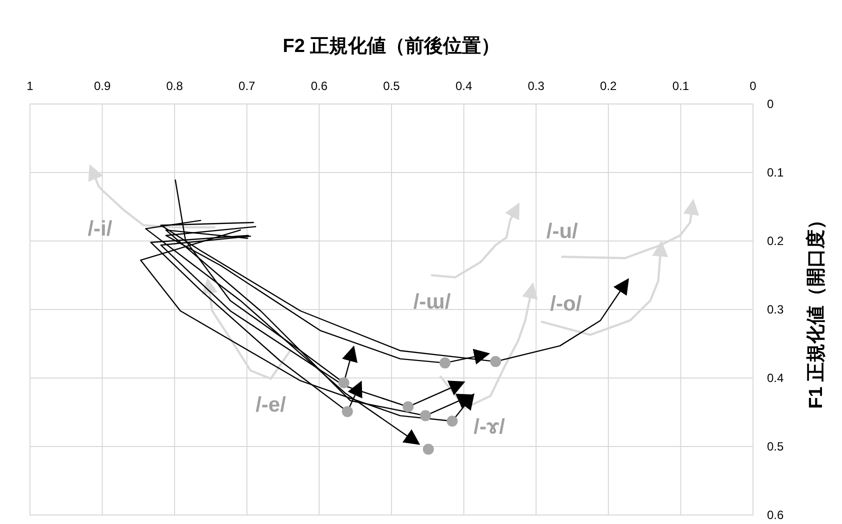 This screenshot has width=842, height=524. What do you see at coordinates (775, 241) in the screenshot?
I see `y-tick-label: 0.2` at bounding box center [775, 241].